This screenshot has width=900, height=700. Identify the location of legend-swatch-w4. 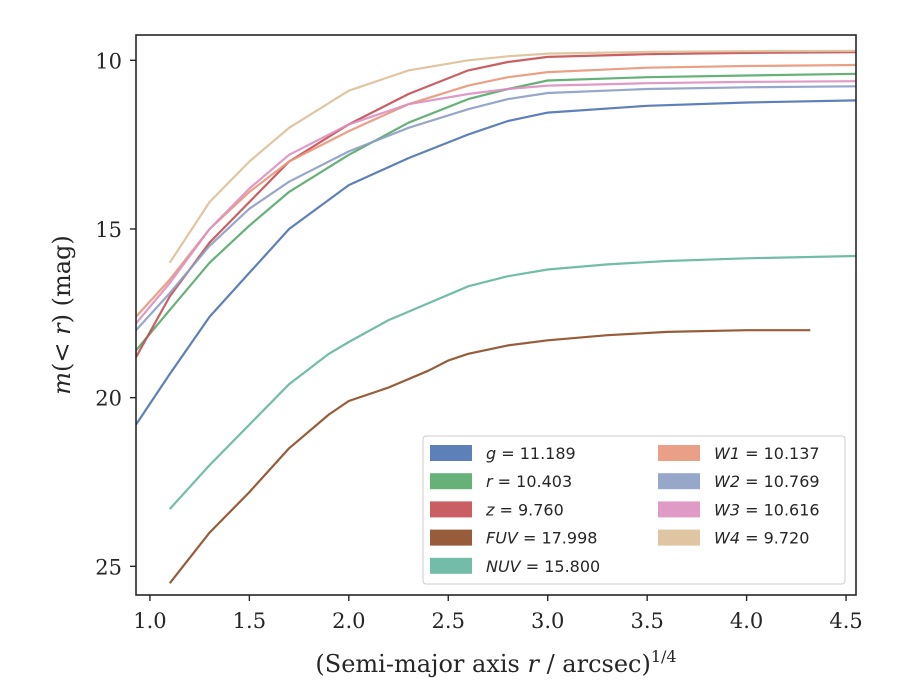
(679, 537).